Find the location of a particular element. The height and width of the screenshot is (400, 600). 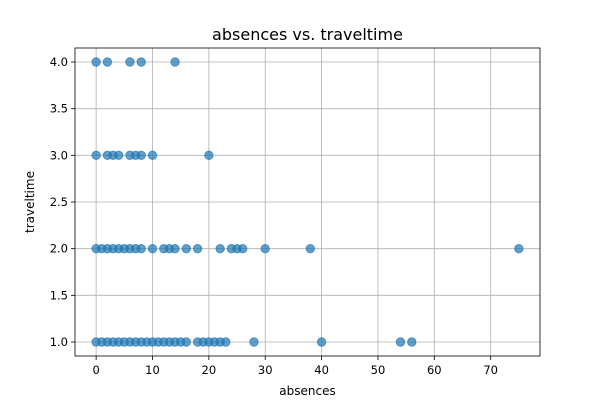

x-tick-label: 10 is located at coordinates (152, 370).